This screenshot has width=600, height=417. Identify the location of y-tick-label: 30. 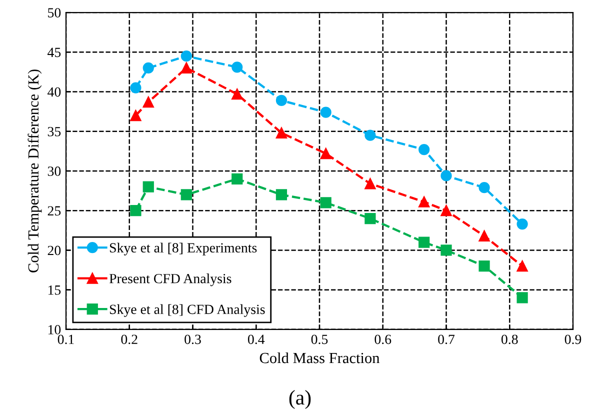
(54, 171).